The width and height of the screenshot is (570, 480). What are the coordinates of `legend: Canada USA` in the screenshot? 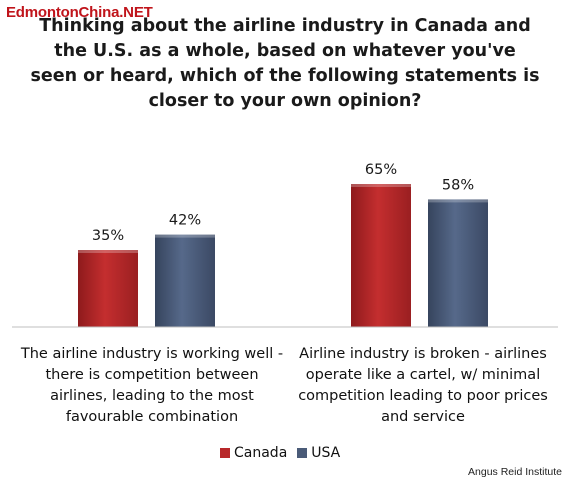 It's located at (285, 453).